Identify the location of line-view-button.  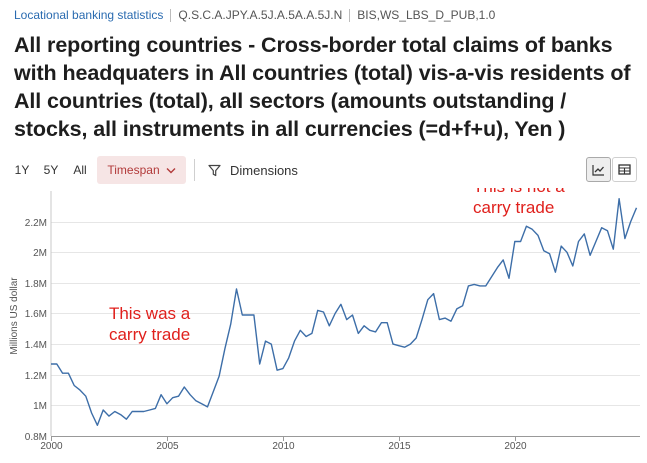
(598, 169).